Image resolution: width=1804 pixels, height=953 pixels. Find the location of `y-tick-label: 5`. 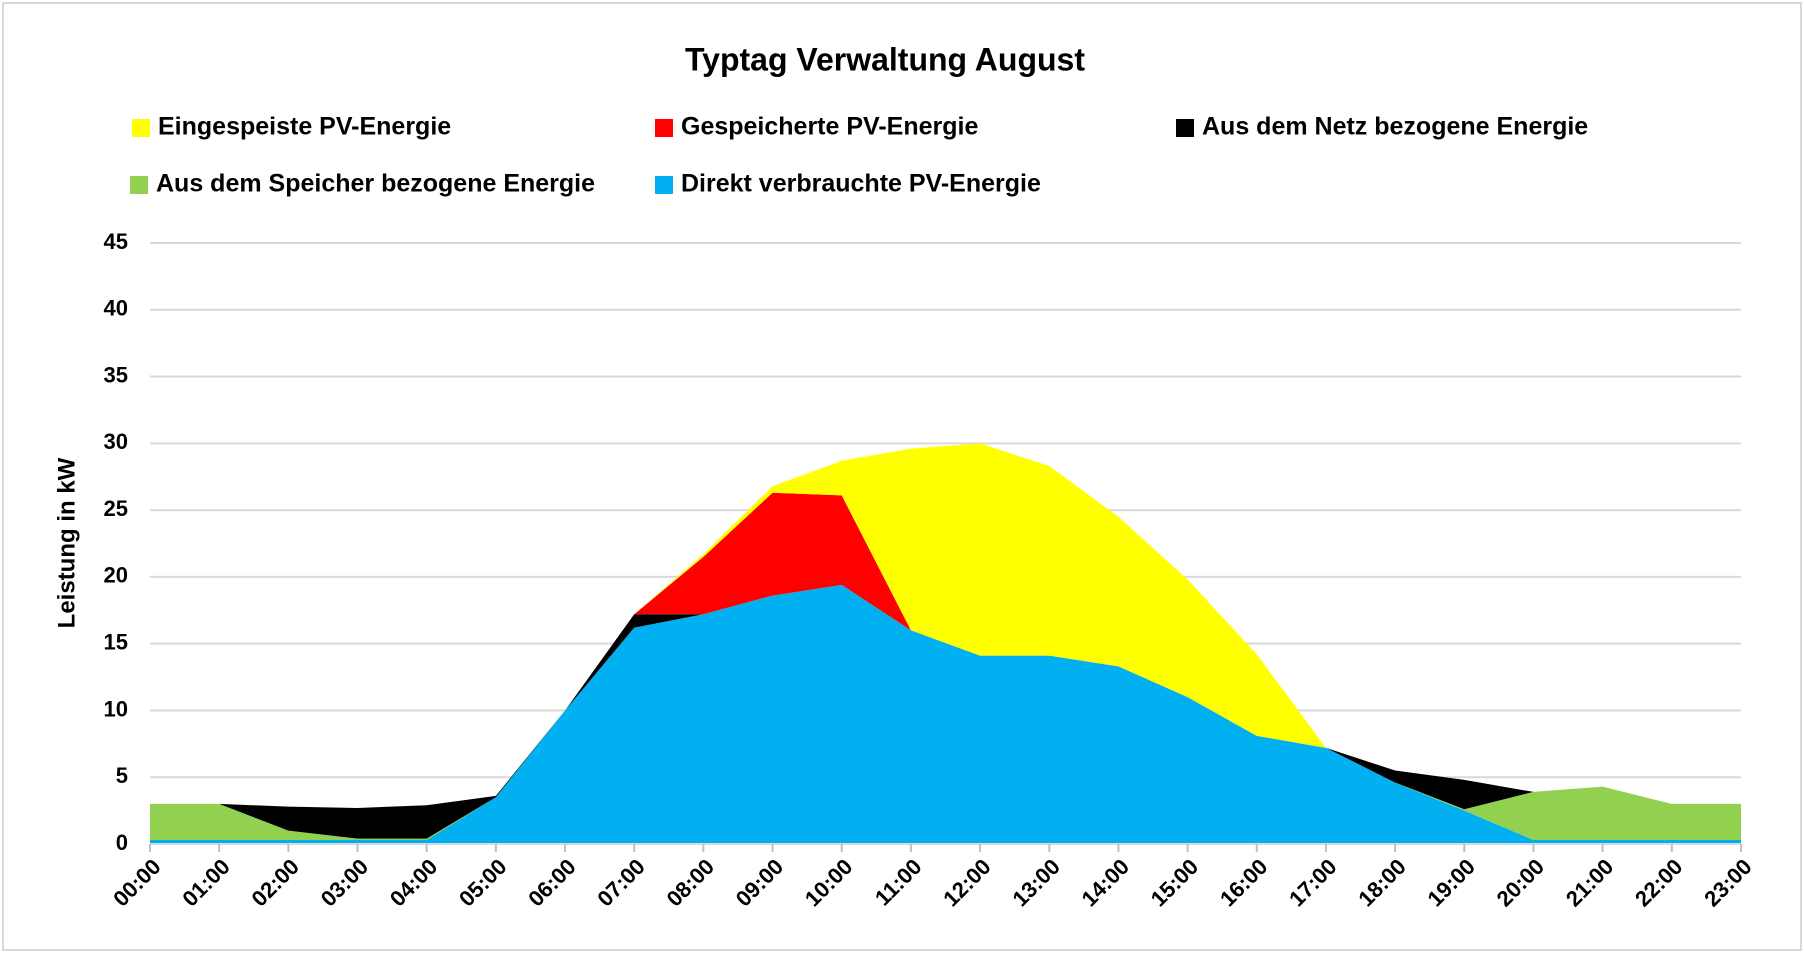

y-tick-label: 5 is located at coordinates (122, 775).